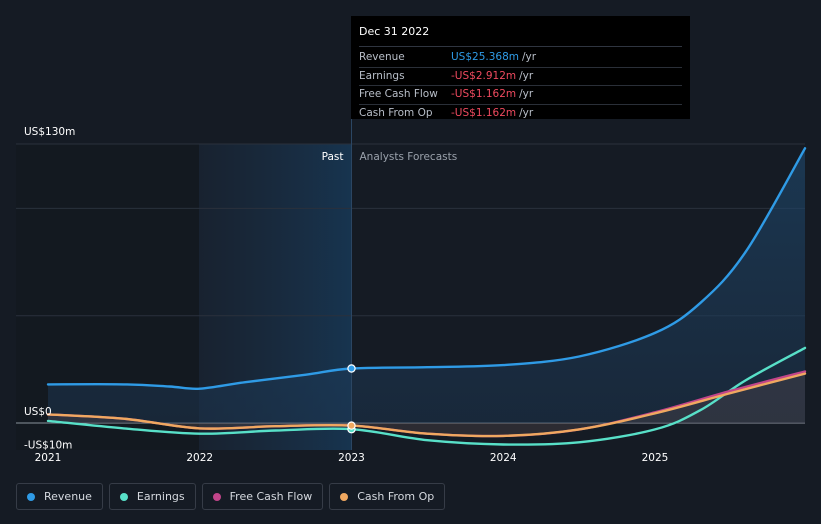  What do you see at coordinates (48, 458) in the screenshot?
I see `x-tick-label: 2021` at bounding box center [48, 458].